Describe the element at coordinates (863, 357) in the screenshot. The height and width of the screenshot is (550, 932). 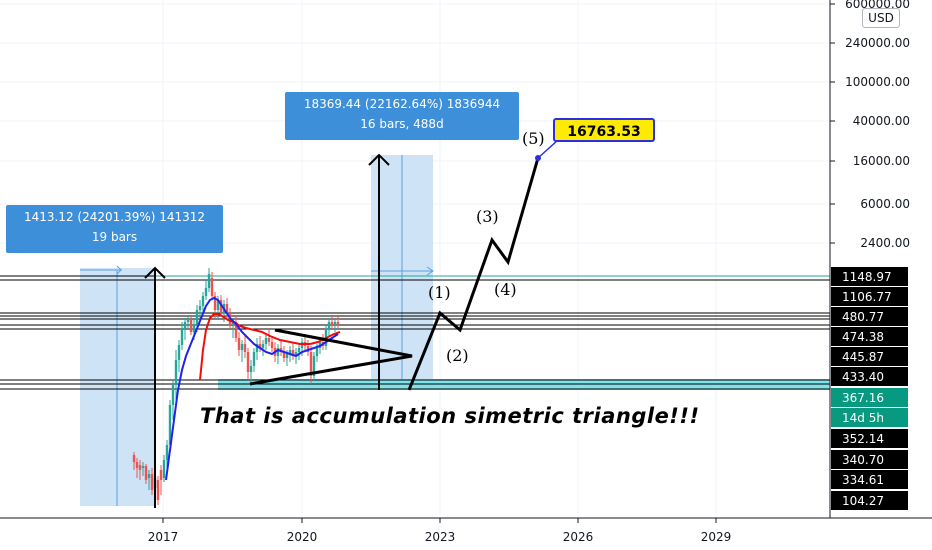
I see `price-label-text: 445.87` at that location.